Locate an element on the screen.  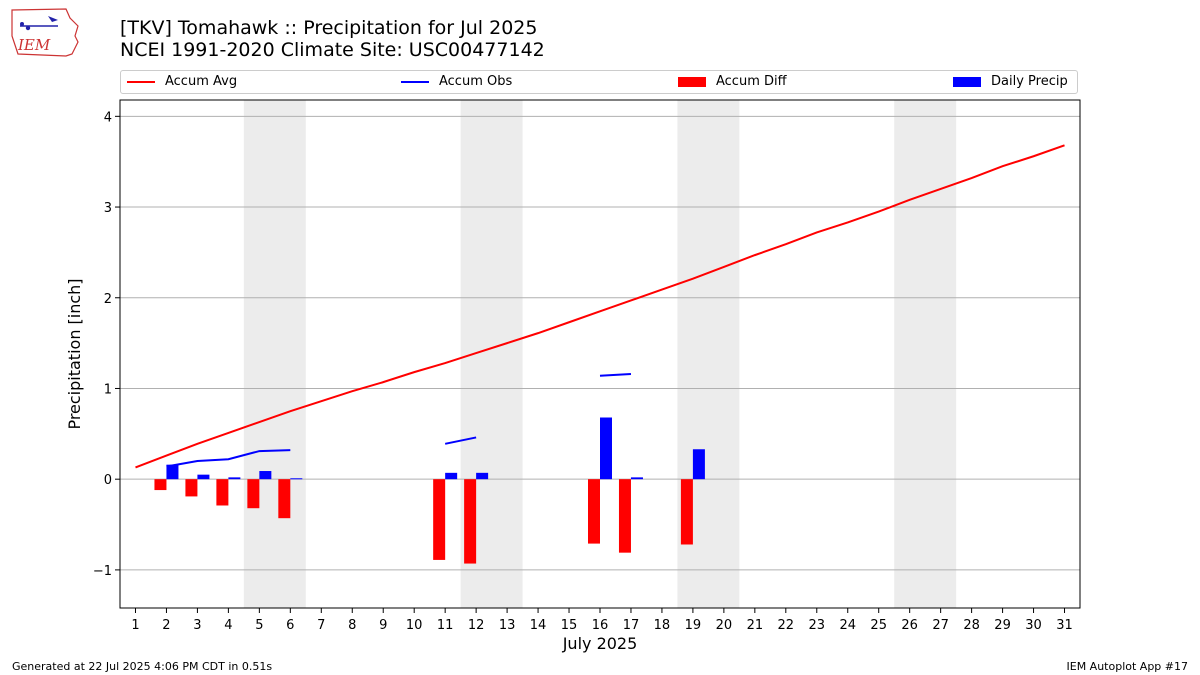
x-tick-label-27: 27 is located at coordinates (940, 625).